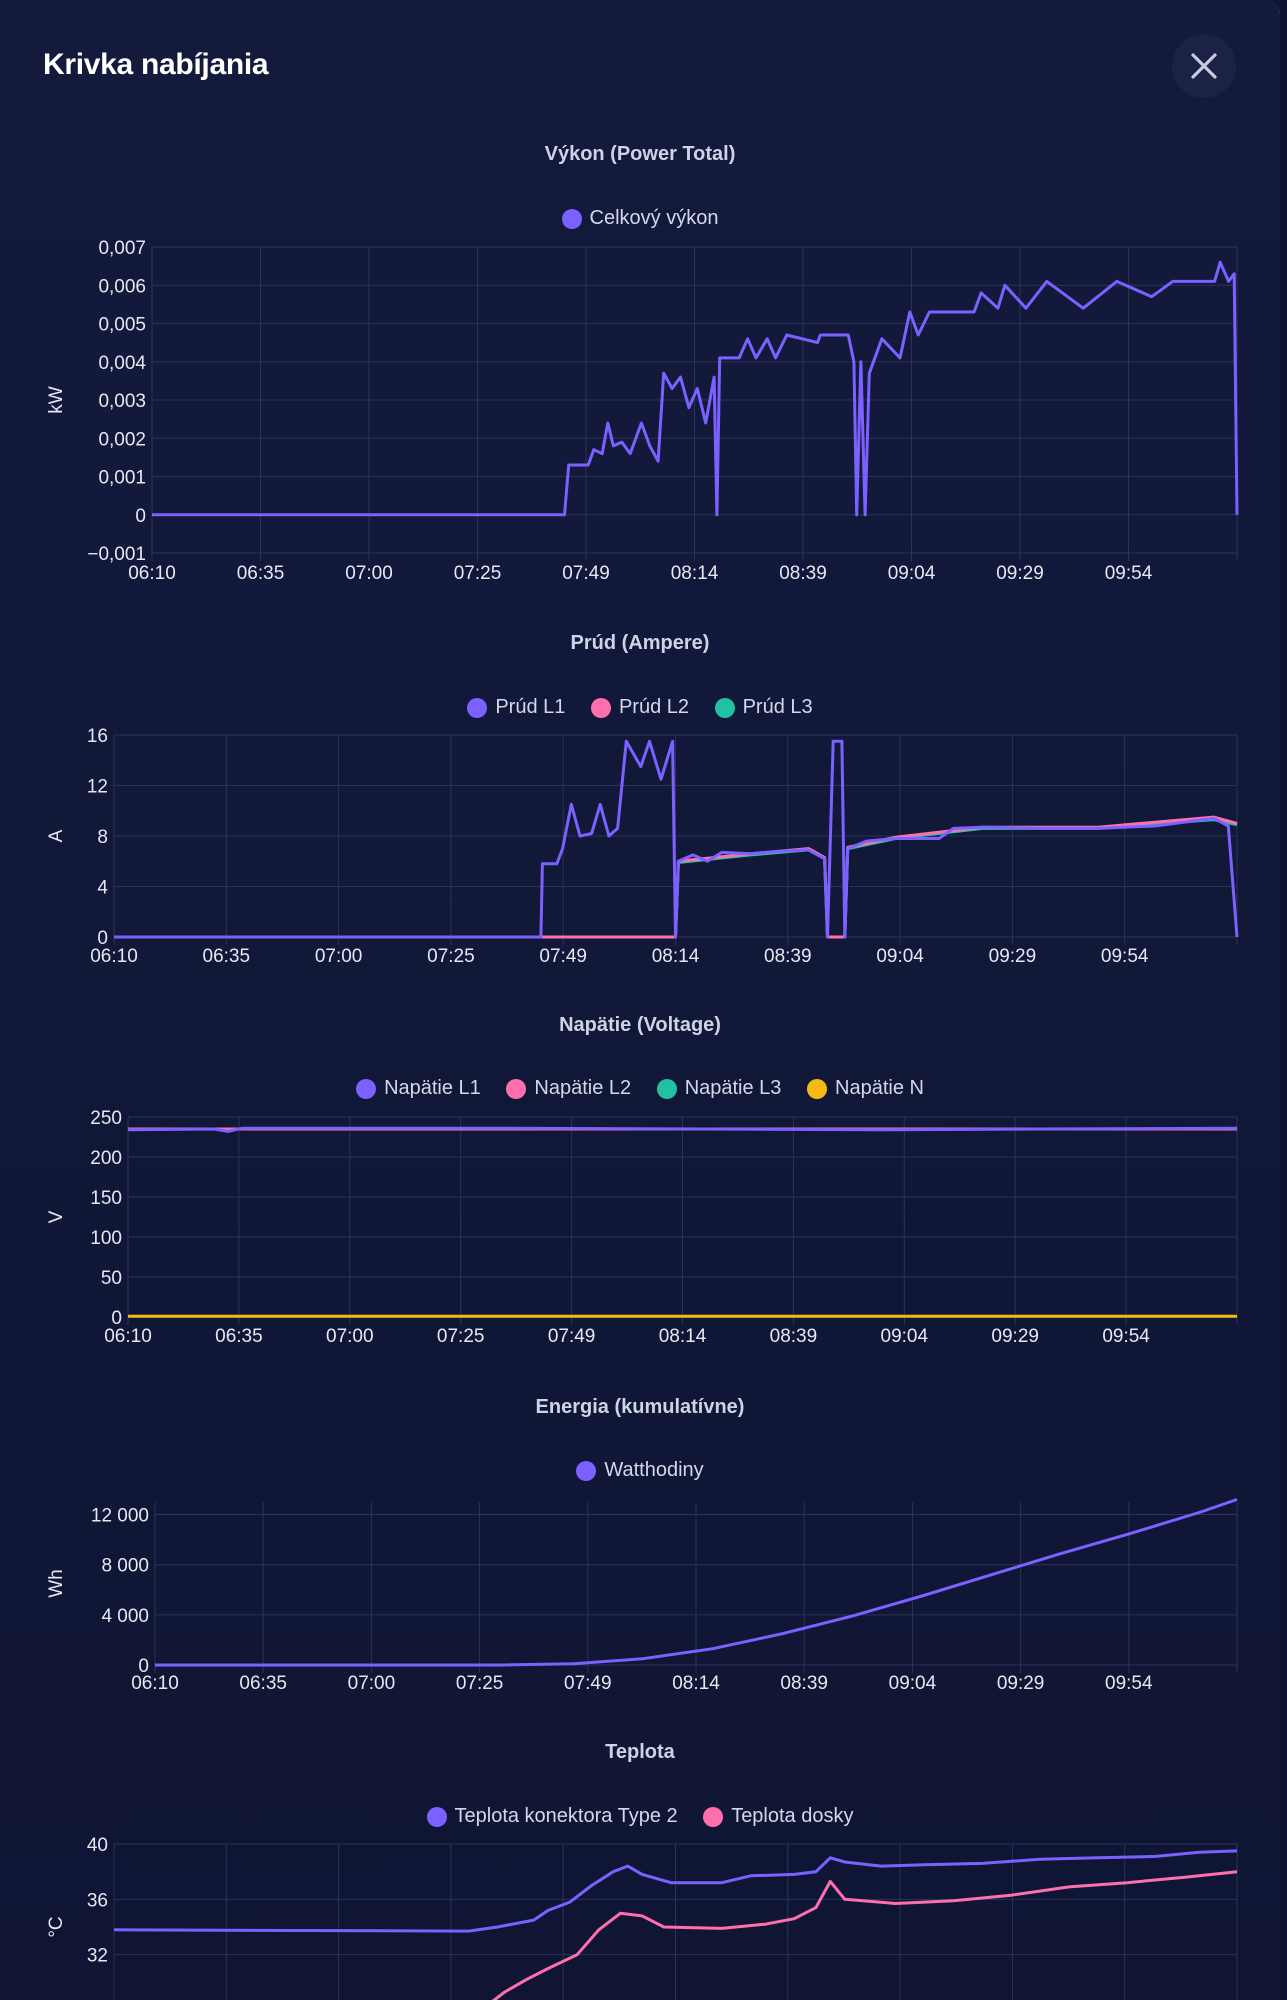 This screenshot has width=1287, height=2000. What do you see at coordinates (116, 554) in the screenshot?
I see `y-tick-label: −0,001` at bounding box center [116, 554].